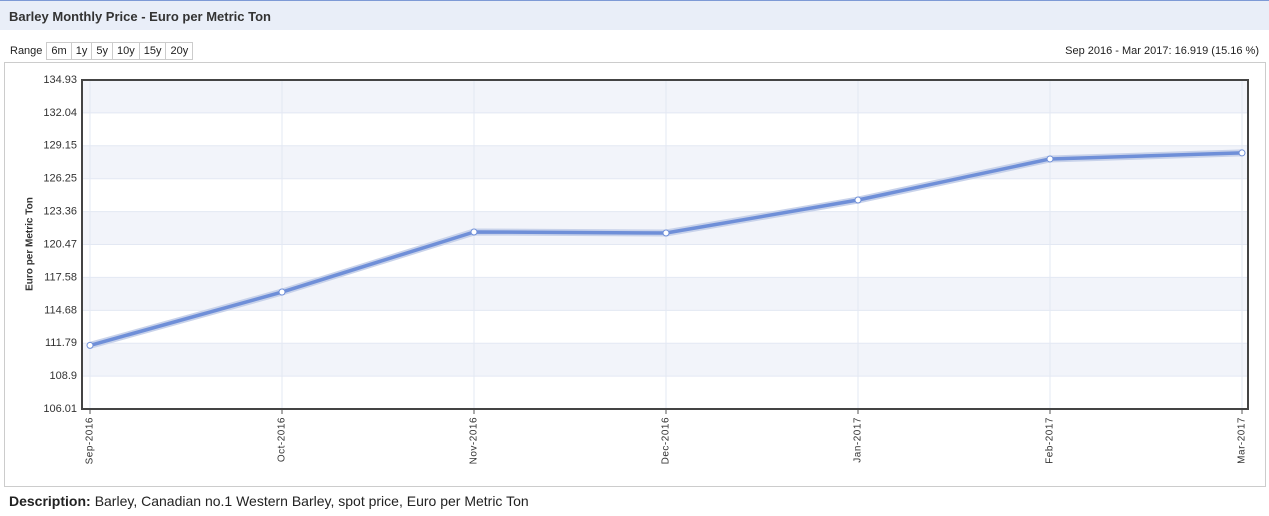 This screenshot has height=516, width=1269. What do you see at coordinates (60, 212) in the screenshot?
I see `y-tick-label: 123.36` at bounding box center [60, 212].